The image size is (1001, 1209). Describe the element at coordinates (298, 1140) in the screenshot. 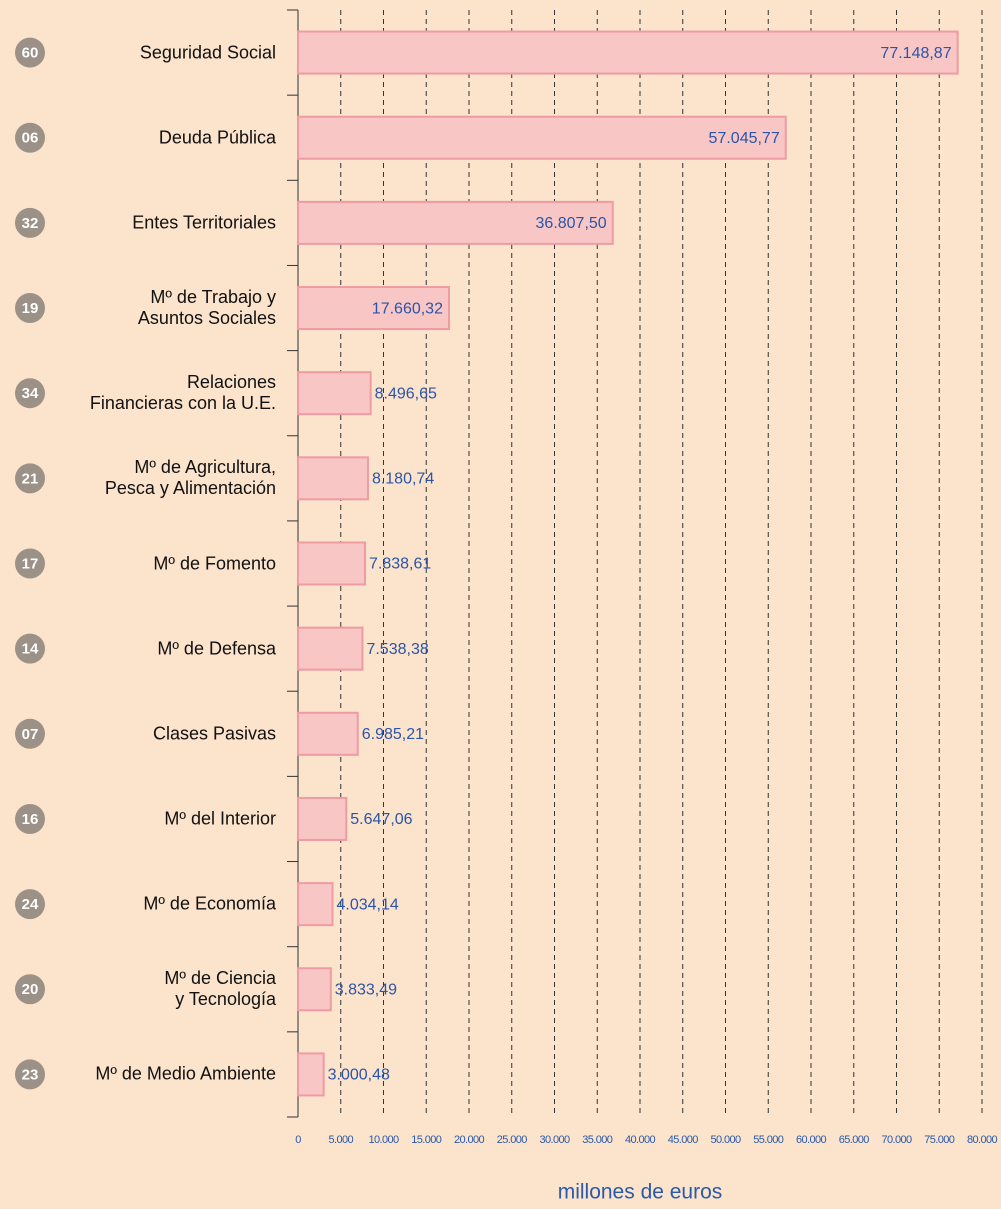

I see `x-tick-label: 0` at that location.